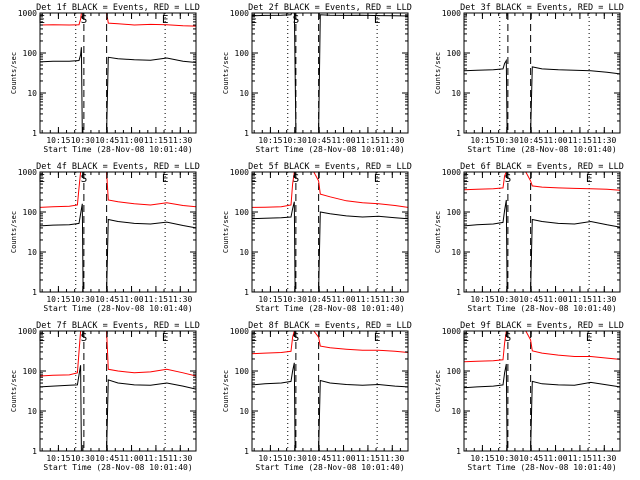 The image size is (640, 480). I want to click on chart-title: Det 9f BLACK = Events, RED = LLD, so click(542, 326).